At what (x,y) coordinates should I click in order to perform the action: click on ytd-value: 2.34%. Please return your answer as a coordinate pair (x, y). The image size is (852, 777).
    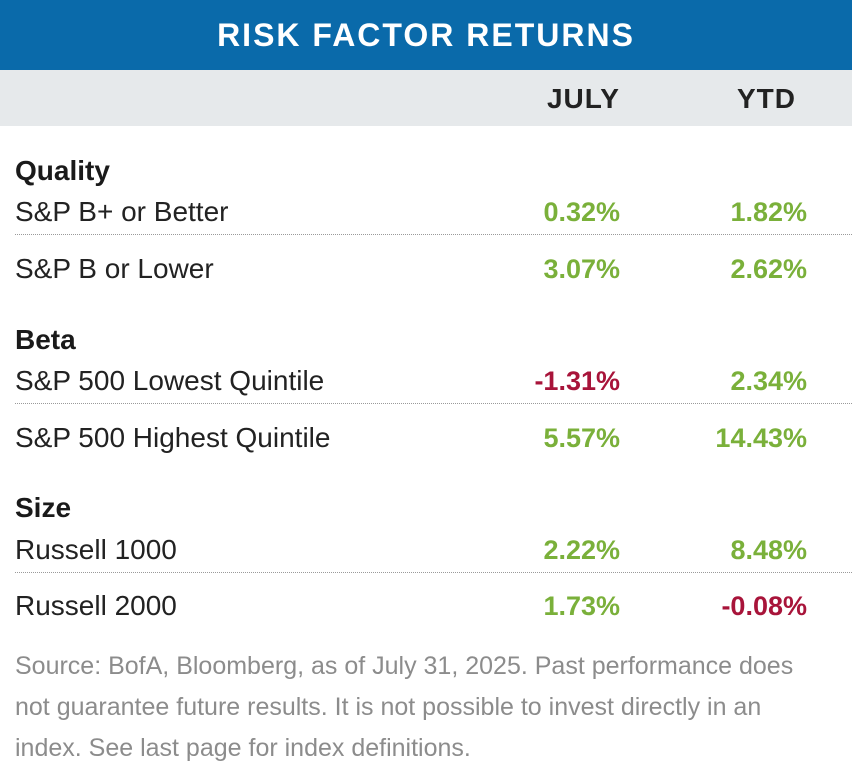
    Looking at the image, I should click on (768, 381).